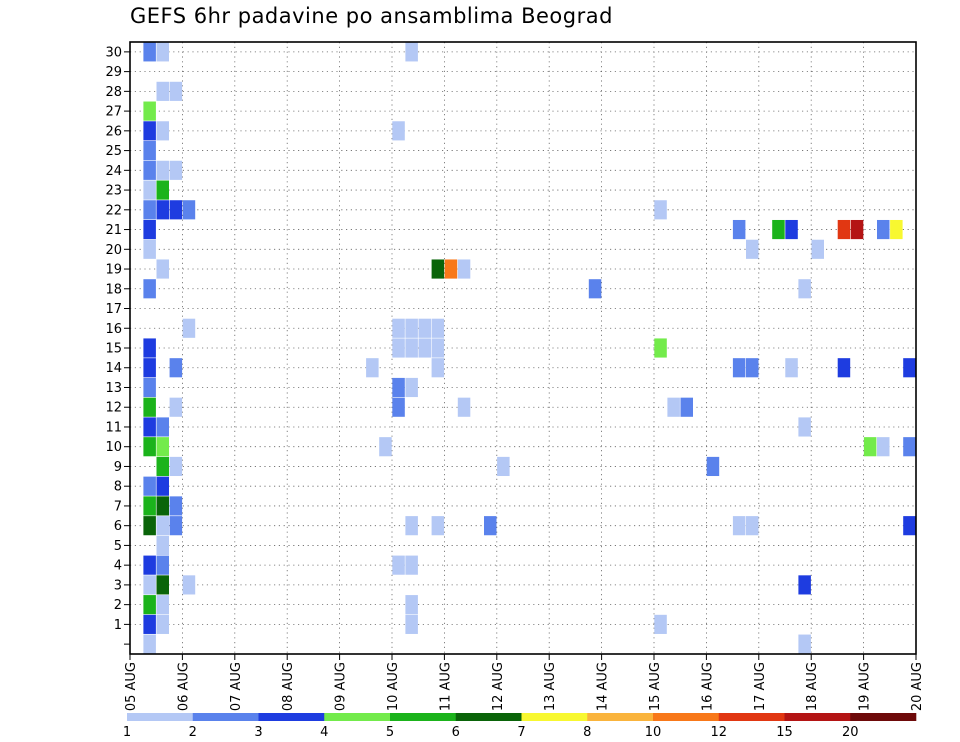 Image resolution: width=960 pixels, height=742 pixels. Describe the element at coordinates (113, 408) in the screenshot. I see `y-tick-label: 12` at that location.